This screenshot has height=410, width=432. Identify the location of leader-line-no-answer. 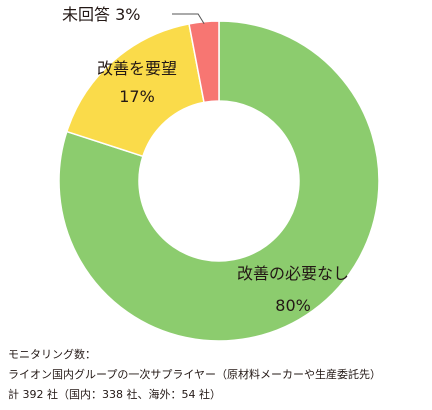
(188, 18).